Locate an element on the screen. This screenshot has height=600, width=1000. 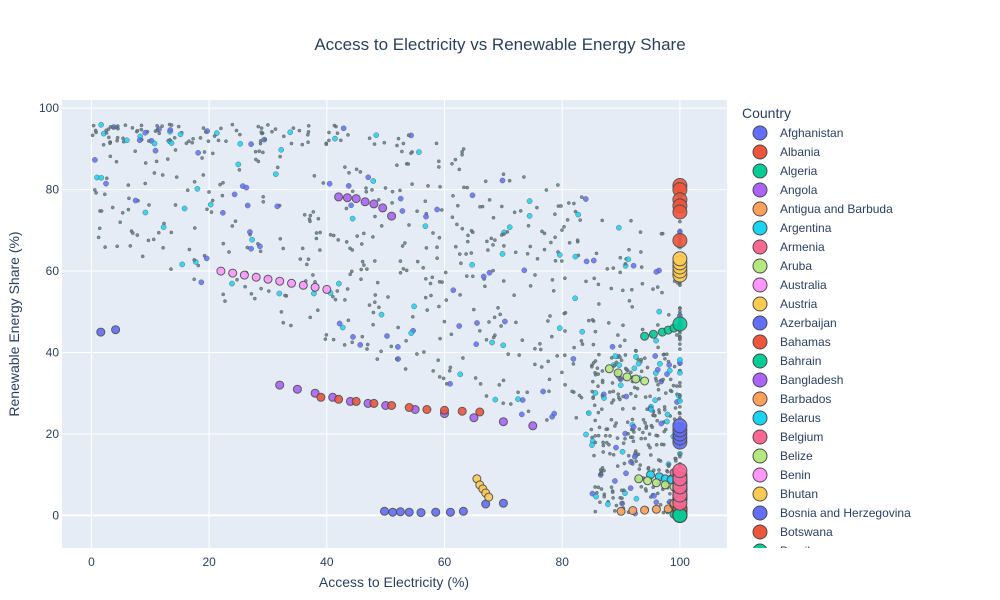
legend-item: Bhutan is located at coordinates (785, 494).